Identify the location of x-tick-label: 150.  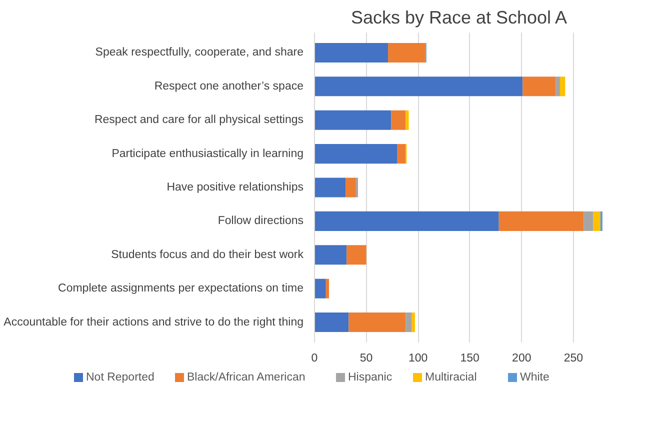
(470, 358).